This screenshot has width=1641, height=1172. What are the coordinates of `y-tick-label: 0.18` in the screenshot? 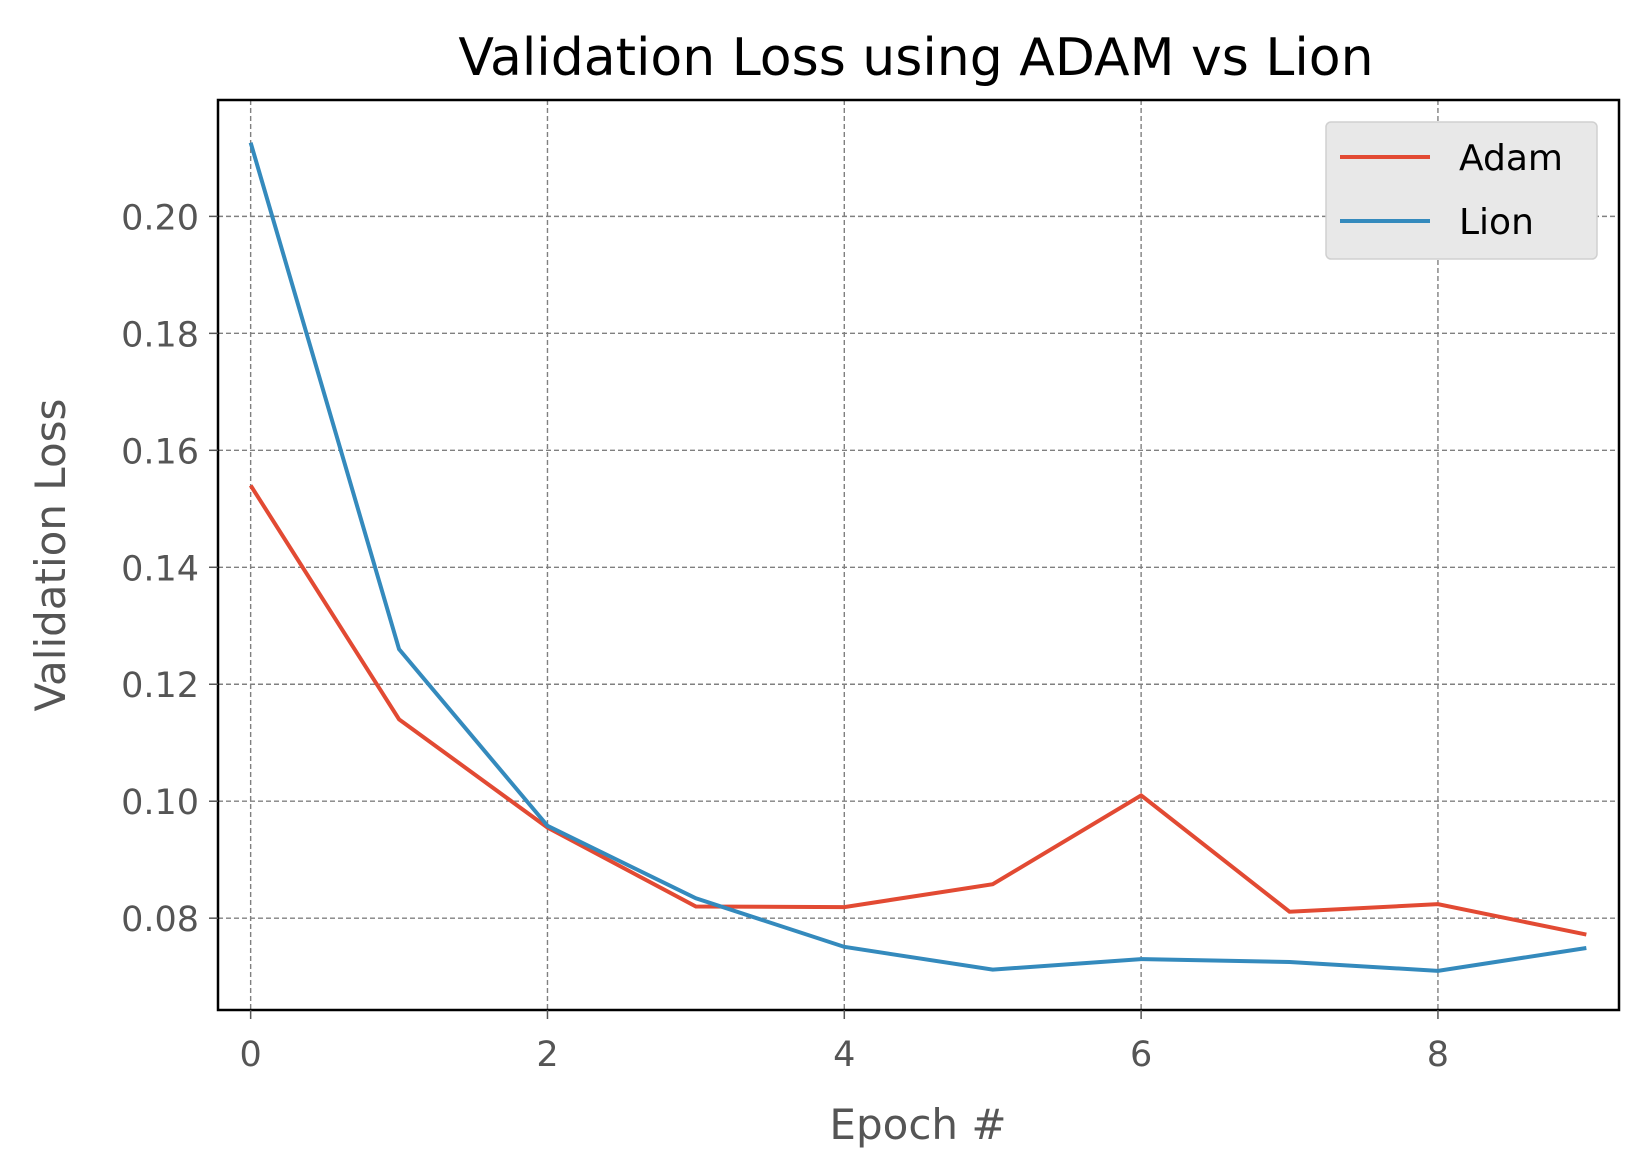 It's located at (160, 335).